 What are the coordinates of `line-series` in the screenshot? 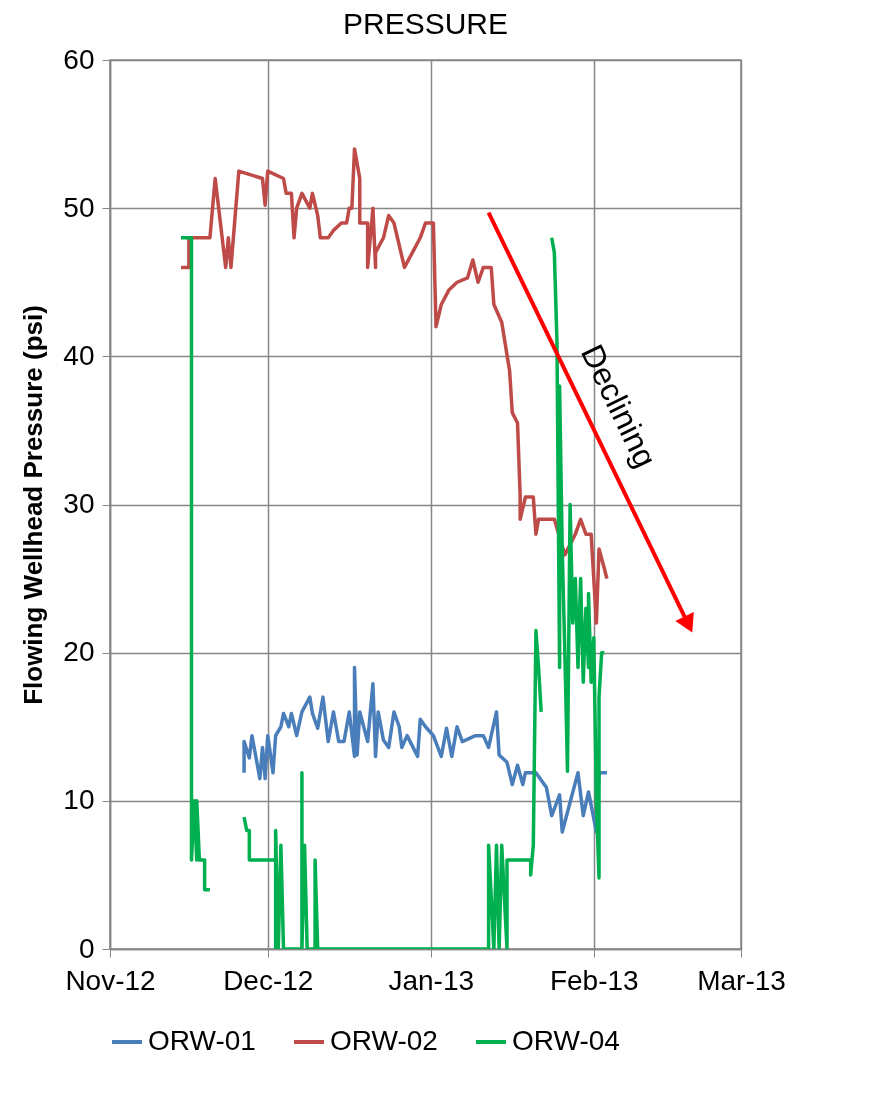 It's located at (425, 749).